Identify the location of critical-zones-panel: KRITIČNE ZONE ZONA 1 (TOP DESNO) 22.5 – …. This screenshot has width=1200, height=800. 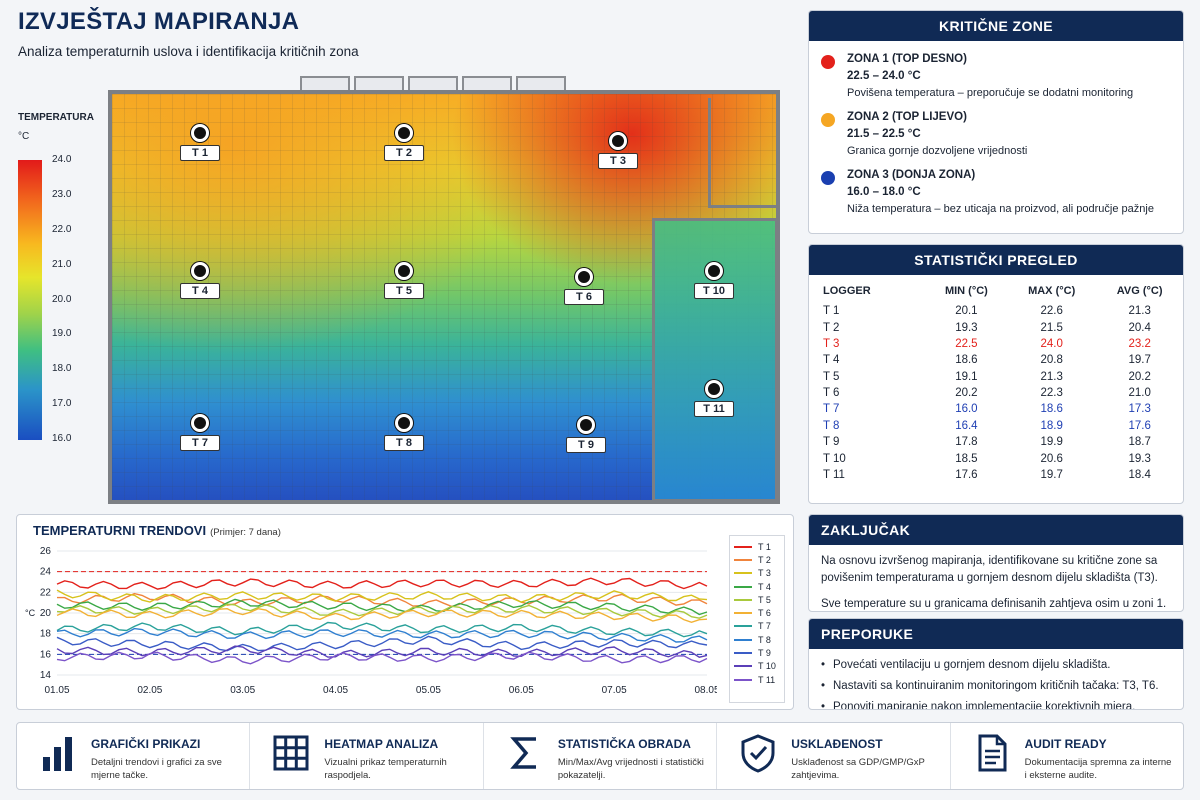
(996, 122).